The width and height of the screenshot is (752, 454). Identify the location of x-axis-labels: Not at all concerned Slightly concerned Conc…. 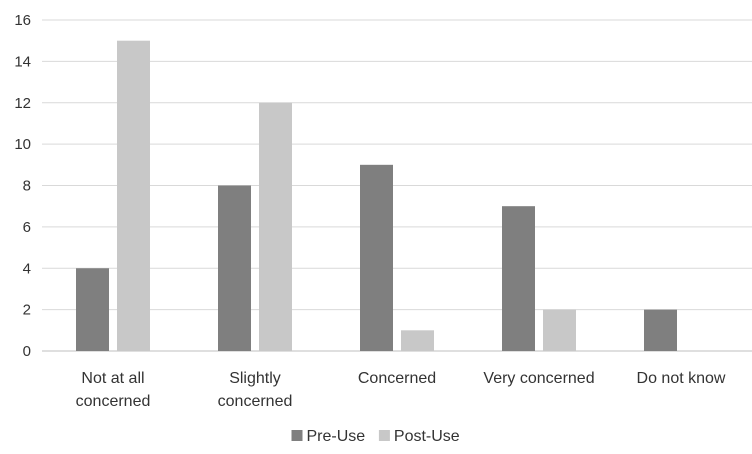
(401, 390).